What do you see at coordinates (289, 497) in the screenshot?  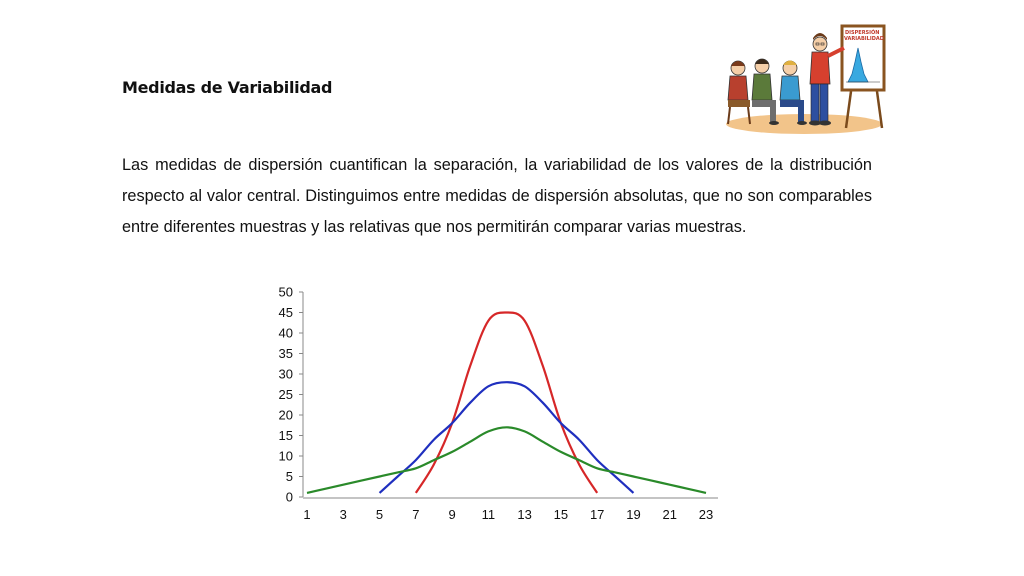 I see `y-tick-label: 0` at bounding box center [289, 497].